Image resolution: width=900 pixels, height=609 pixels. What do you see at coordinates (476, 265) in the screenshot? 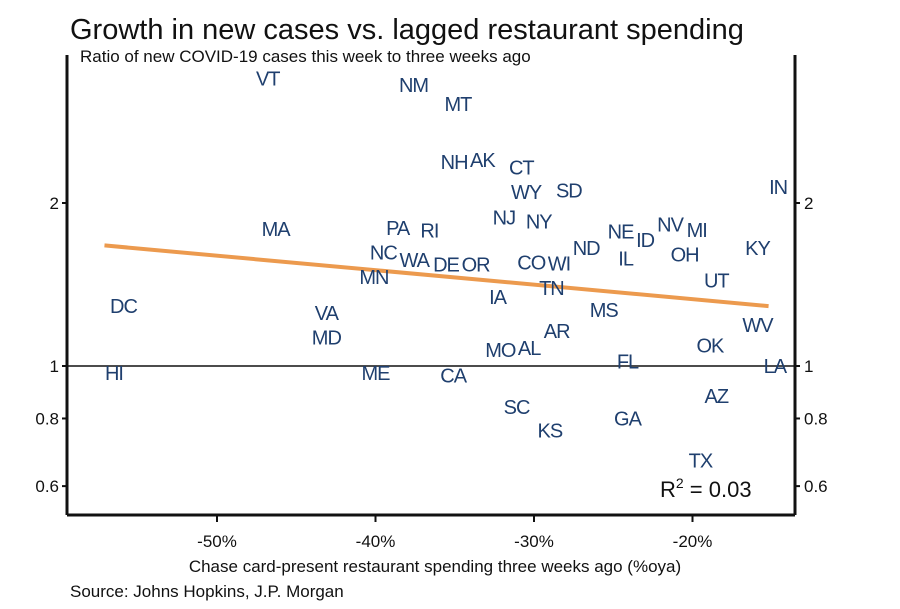
I see `point-label-or: OR` at bounding box center [476, 265].